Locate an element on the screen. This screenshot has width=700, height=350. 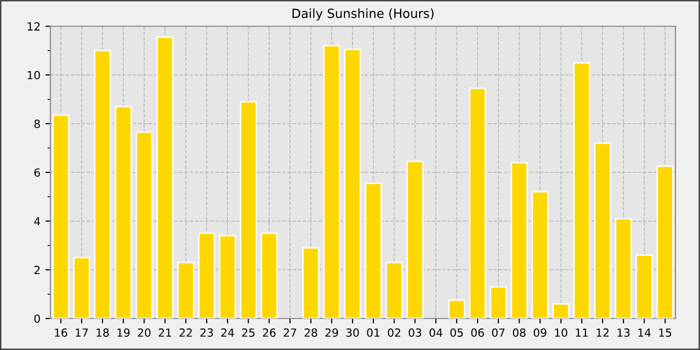
x-tick-label: 15 is located at coordinates (665, 332).